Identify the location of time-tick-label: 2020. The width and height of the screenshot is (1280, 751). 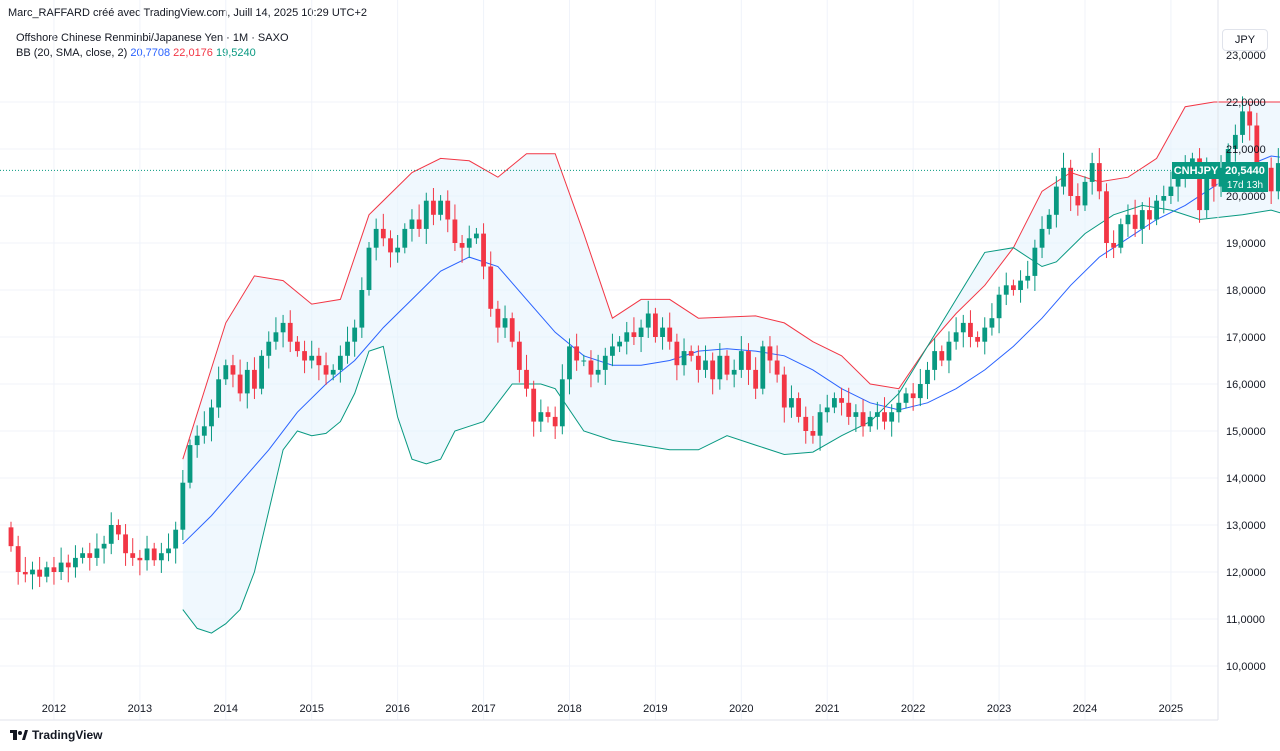
(741, 709).